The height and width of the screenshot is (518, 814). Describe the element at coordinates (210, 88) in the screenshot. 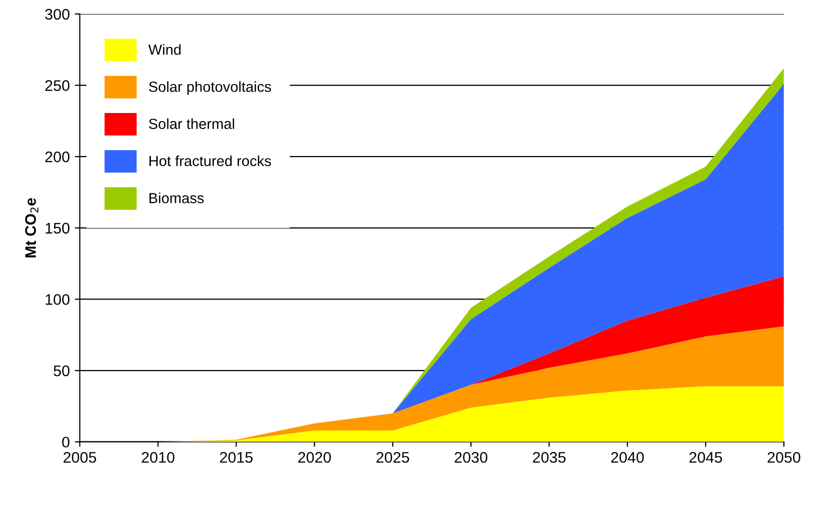

I see `legend-label: Solar photovoltaics` at that location.